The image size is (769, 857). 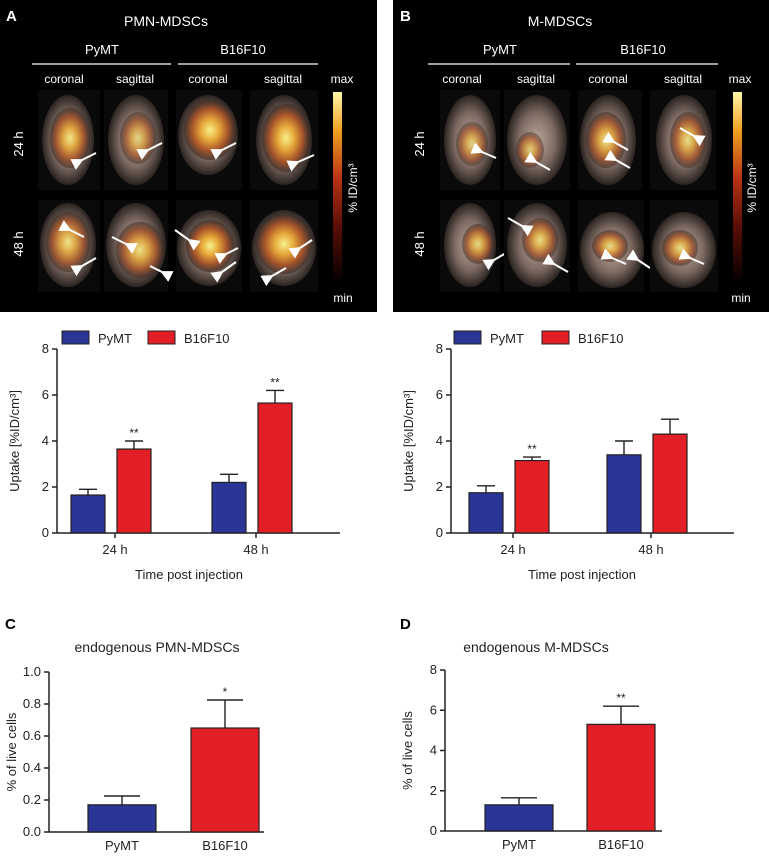 What do you see at coordinates (115, 338) in the screenshot?
I see `chart-a-legend-label: PyMT` at bounding box center [115, 338].